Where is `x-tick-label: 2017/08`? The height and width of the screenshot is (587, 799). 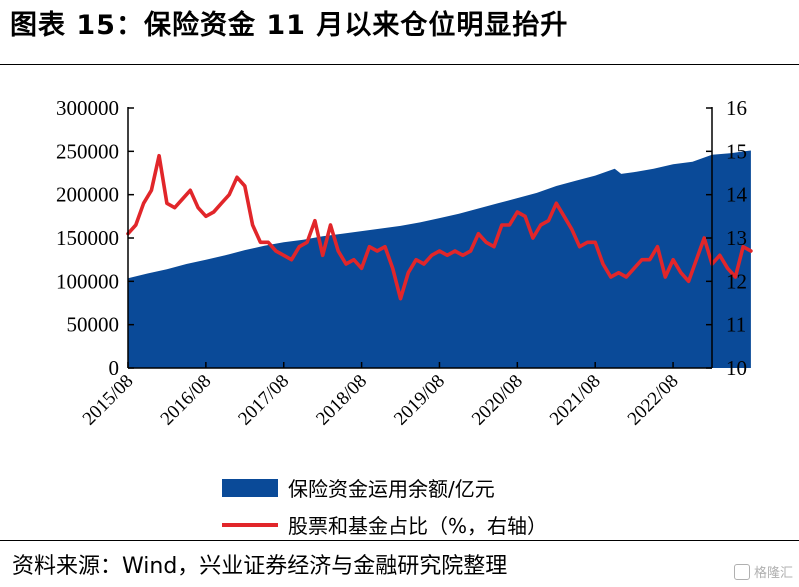
x-tick-label: 2017/08 is located at coordinates (263, 400).